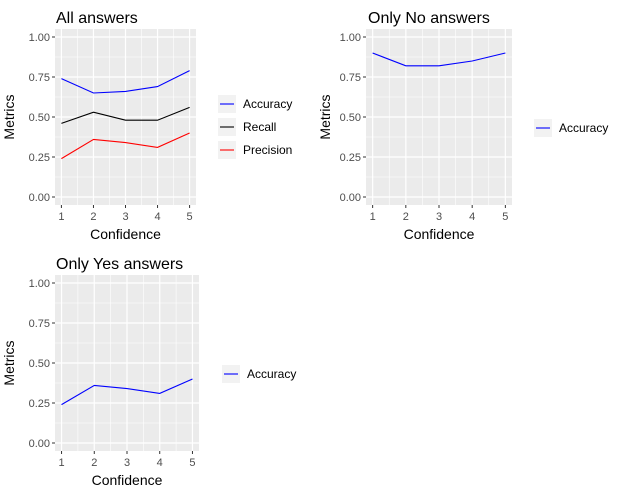 This screenshot has height=492, width=623. I want to click on legend-label: Recall, so click(259, 127).